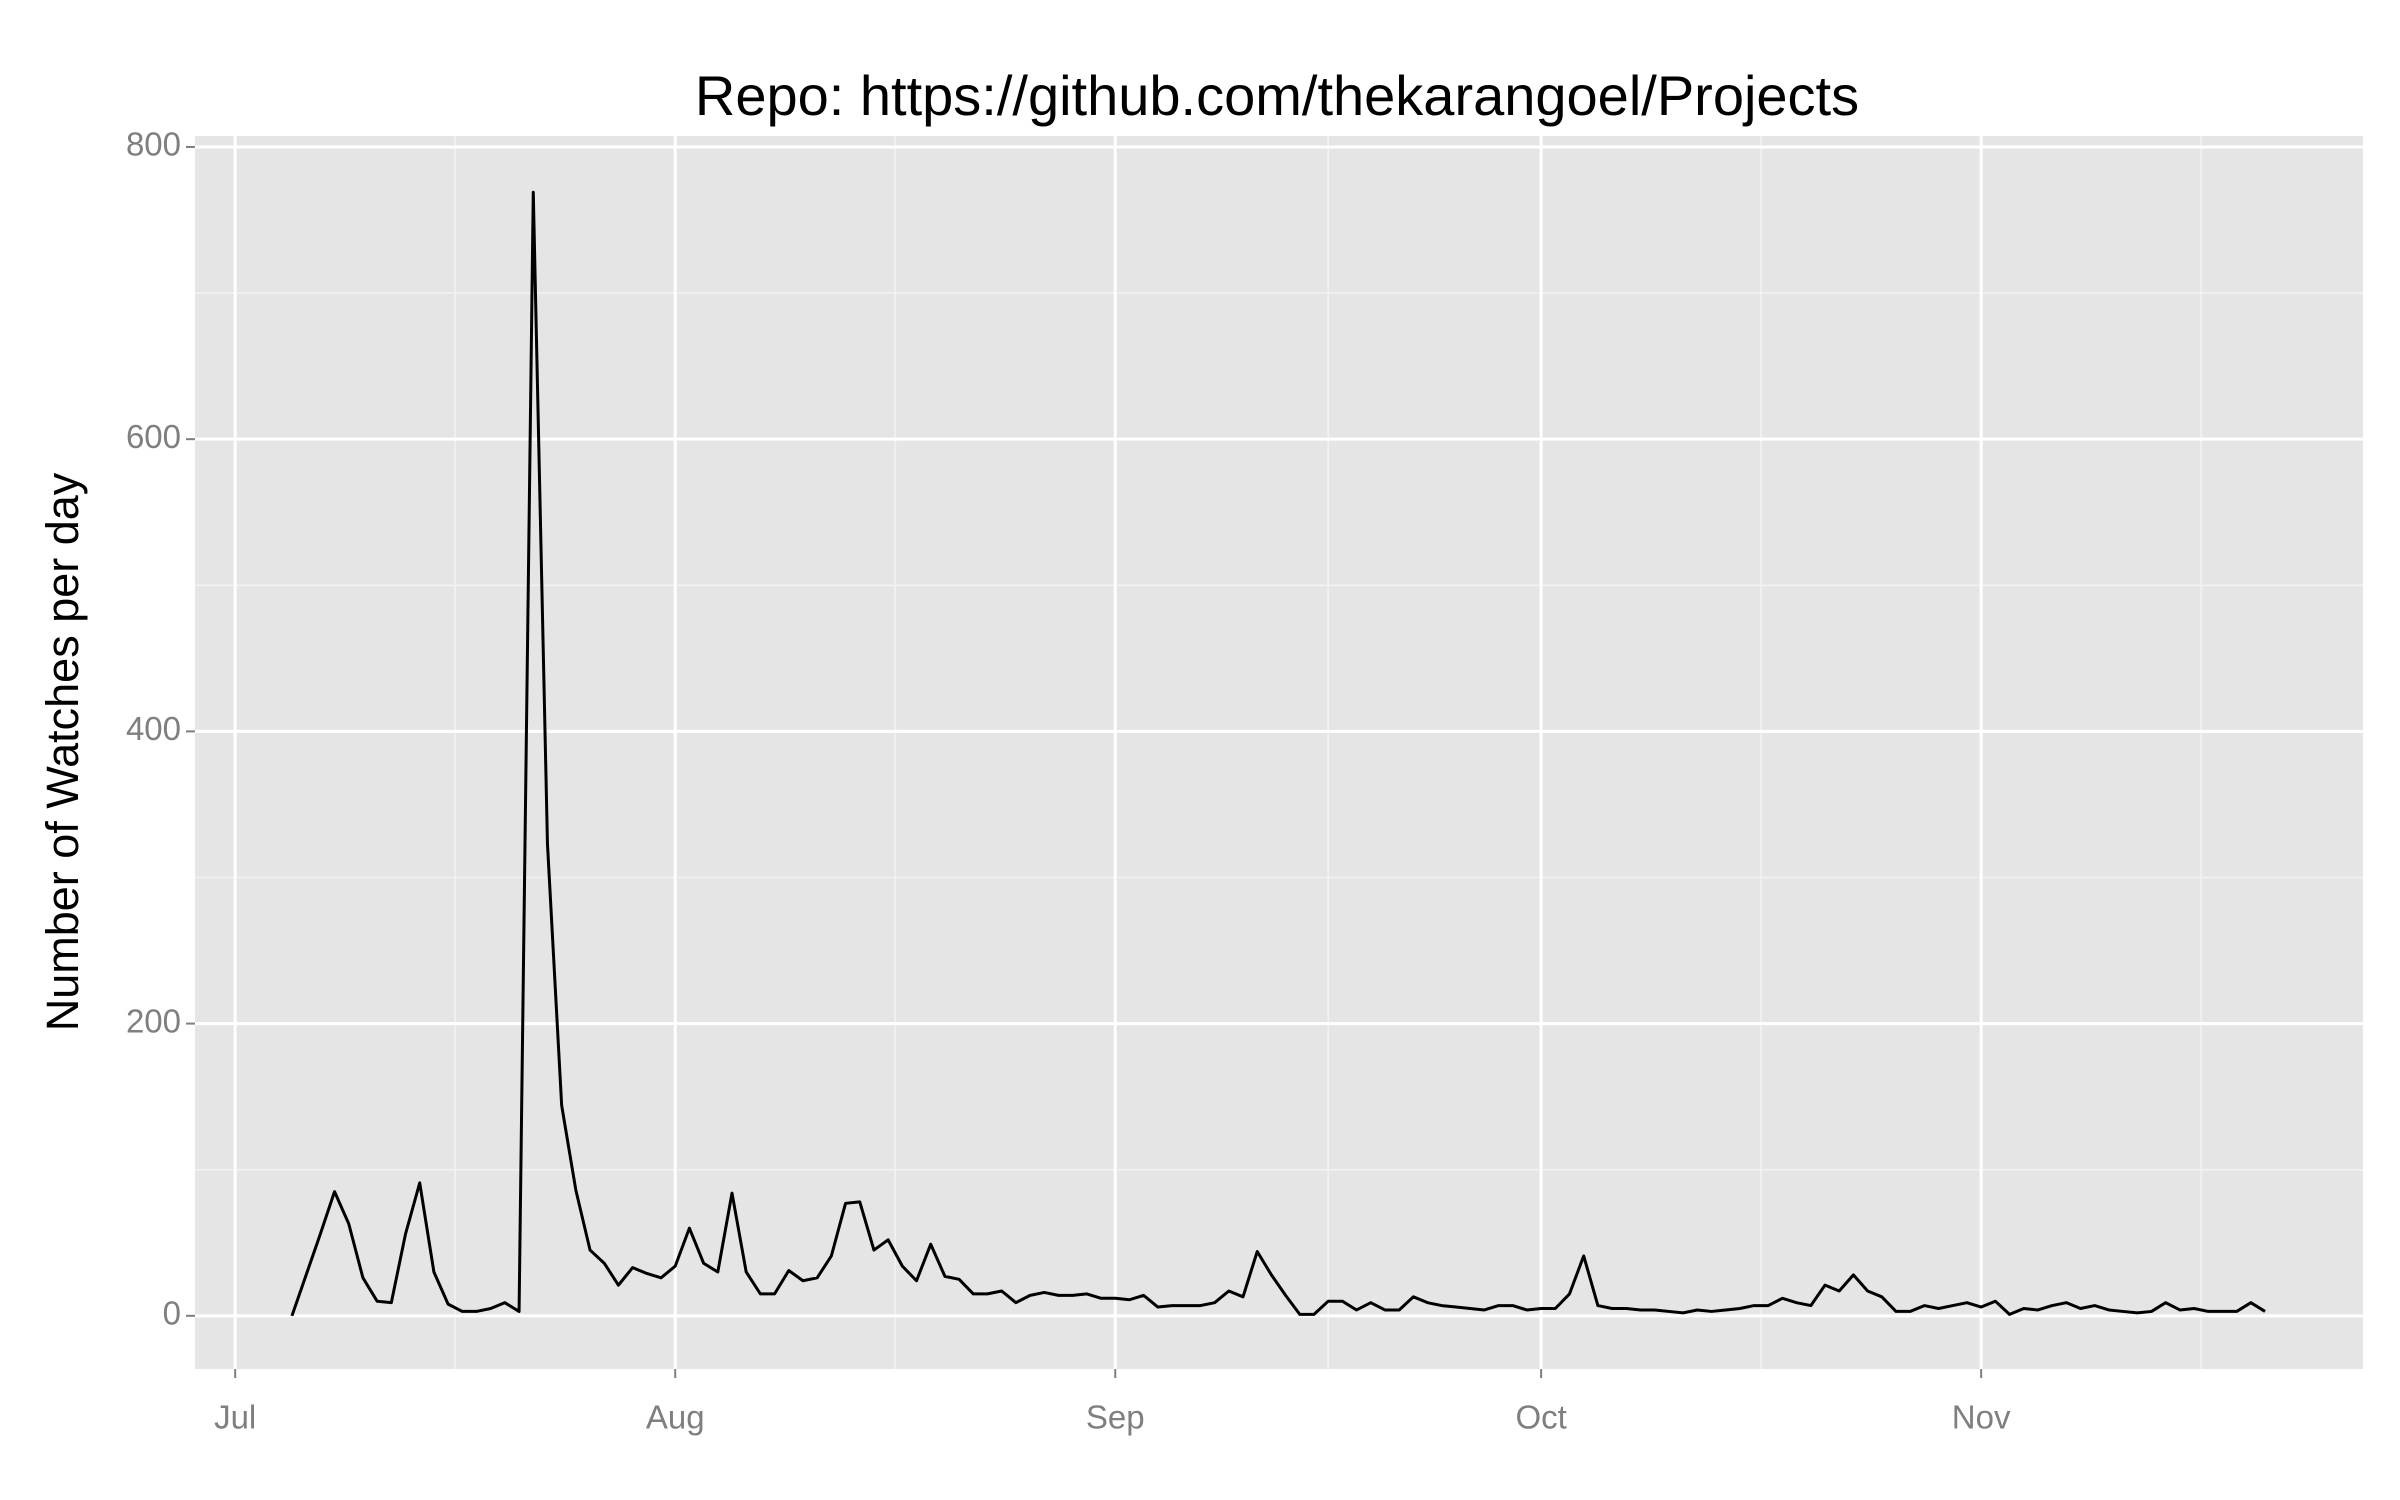 This screenshot has width=2400, height=1500. What do you see at coordinates (675, 1417) in the screenshot?
I see `x-tick-label: Aug` at bounding box center [675, 1417].